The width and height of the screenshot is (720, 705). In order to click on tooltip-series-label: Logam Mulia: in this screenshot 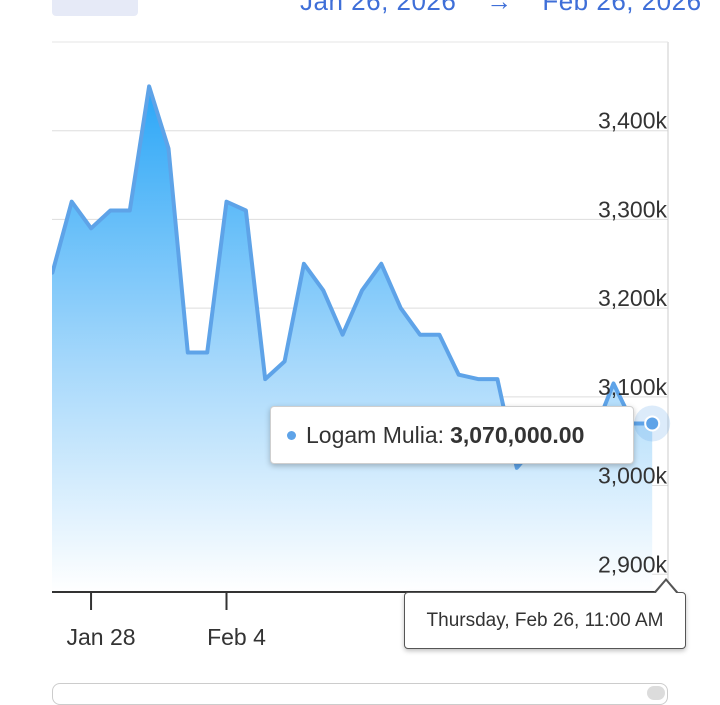, I will do `click(375, 435)`.